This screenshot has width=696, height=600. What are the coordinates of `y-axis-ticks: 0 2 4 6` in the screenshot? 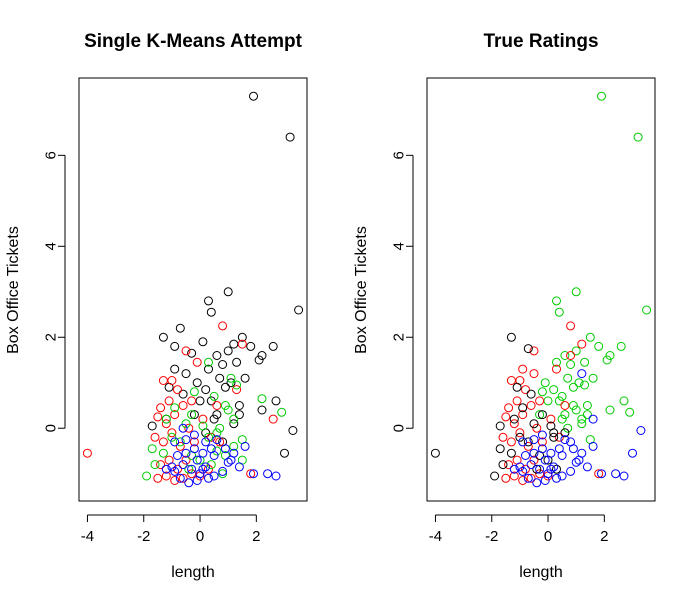 It's located at (54, 291).